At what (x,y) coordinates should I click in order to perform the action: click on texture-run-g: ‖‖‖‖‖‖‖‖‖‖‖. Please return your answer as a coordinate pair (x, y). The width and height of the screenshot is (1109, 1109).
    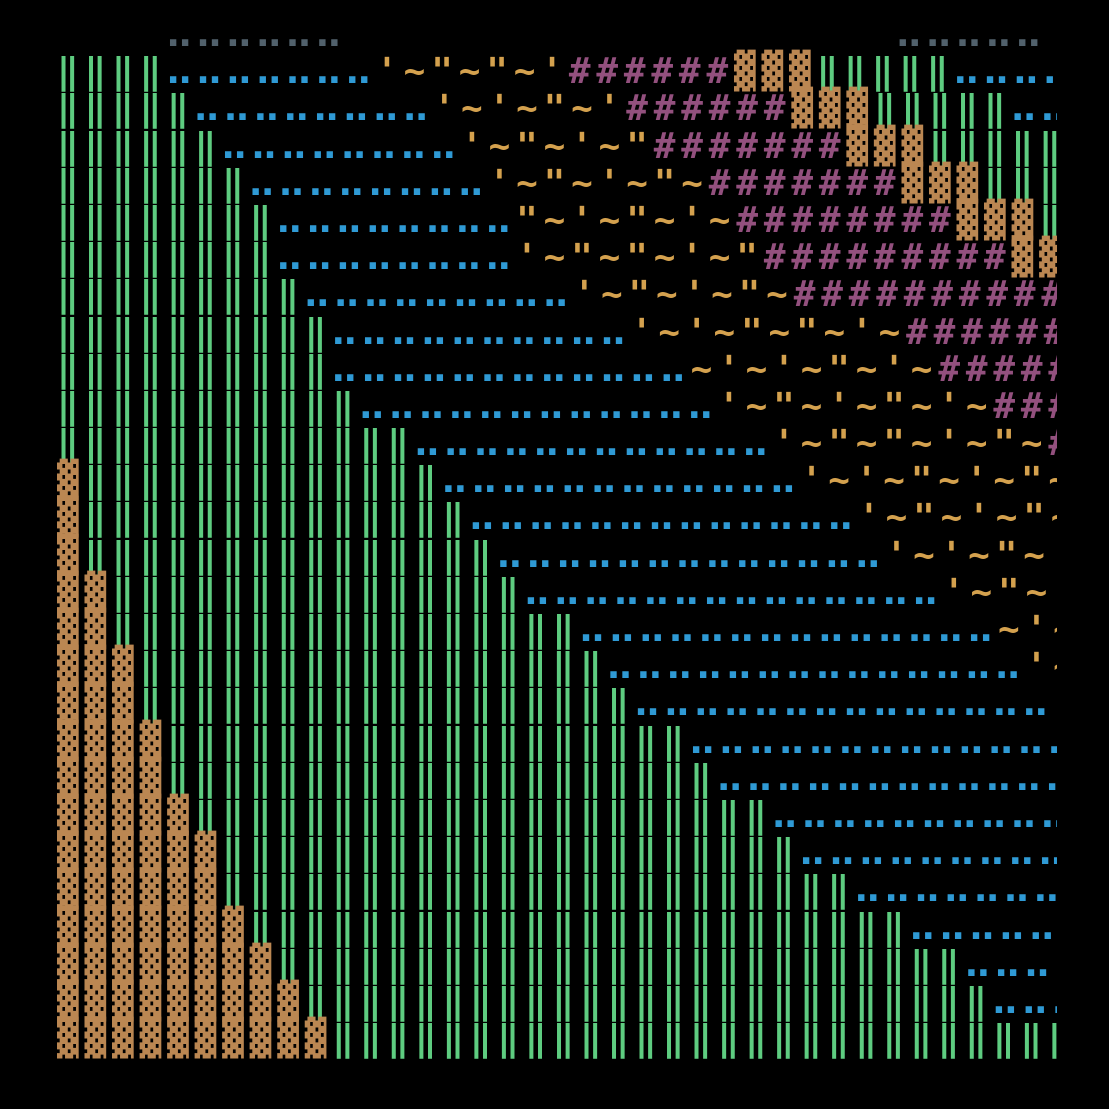
    Looking at the image, I should click on (208, 406).